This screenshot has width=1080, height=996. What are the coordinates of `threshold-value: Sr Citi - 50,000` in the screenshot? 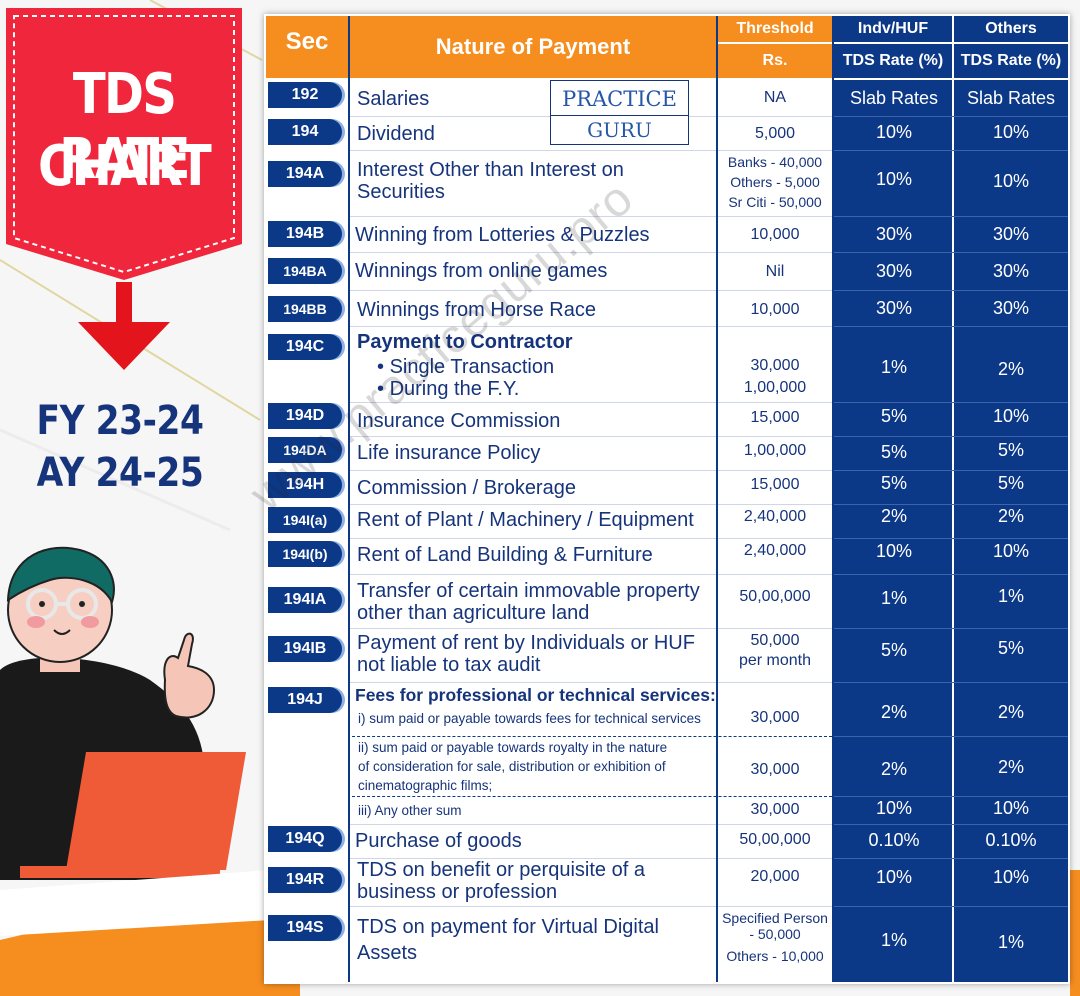 It's located at (775, 202).